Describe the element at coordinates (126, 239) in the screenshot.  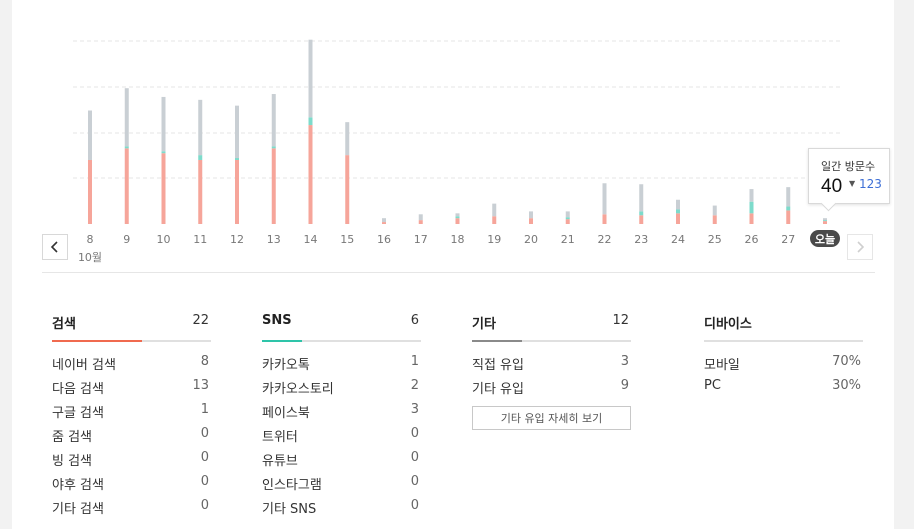
I see `x-tick-label: 9` at that location.